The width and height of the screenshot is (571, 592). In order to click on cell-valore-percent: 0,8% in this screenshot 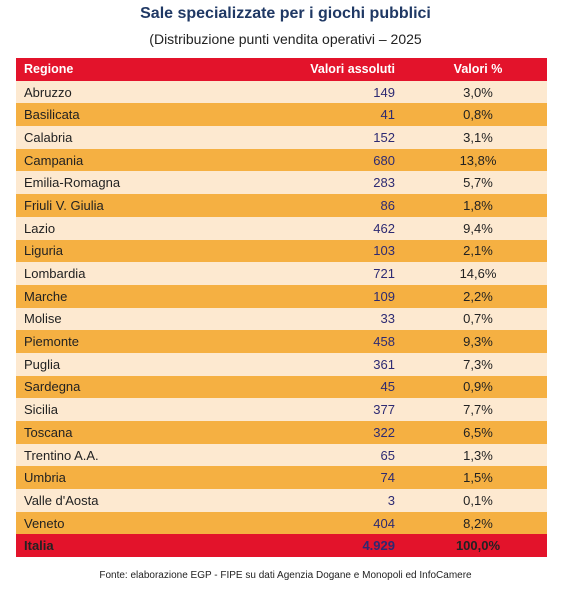, I will do `click(478, 115)`.